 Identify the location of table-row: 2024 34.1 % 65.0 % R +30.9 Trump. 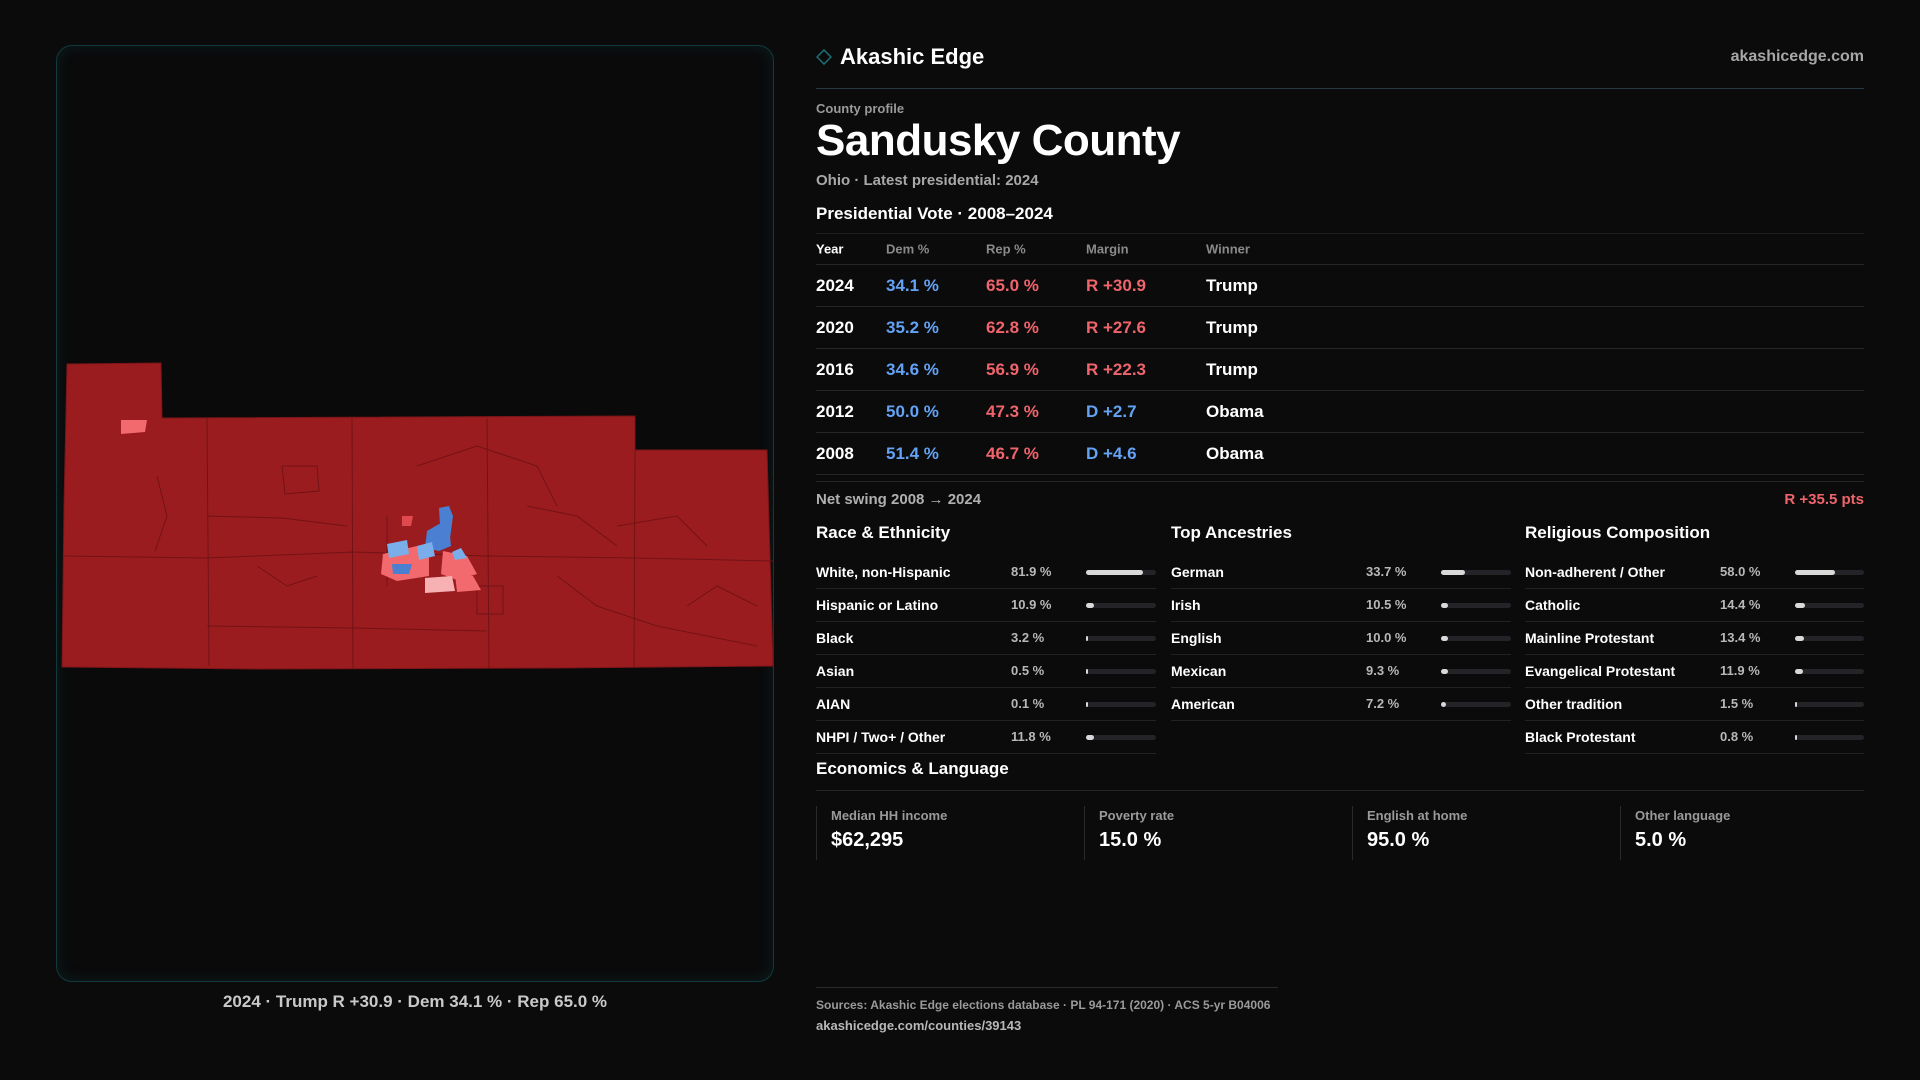
(1340, 286).